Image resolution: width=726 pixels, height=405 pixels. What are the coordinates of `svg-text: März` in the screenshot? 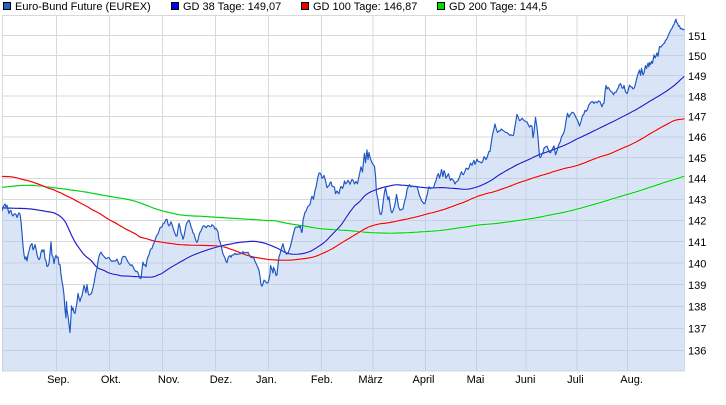 It's located at (370, 380).